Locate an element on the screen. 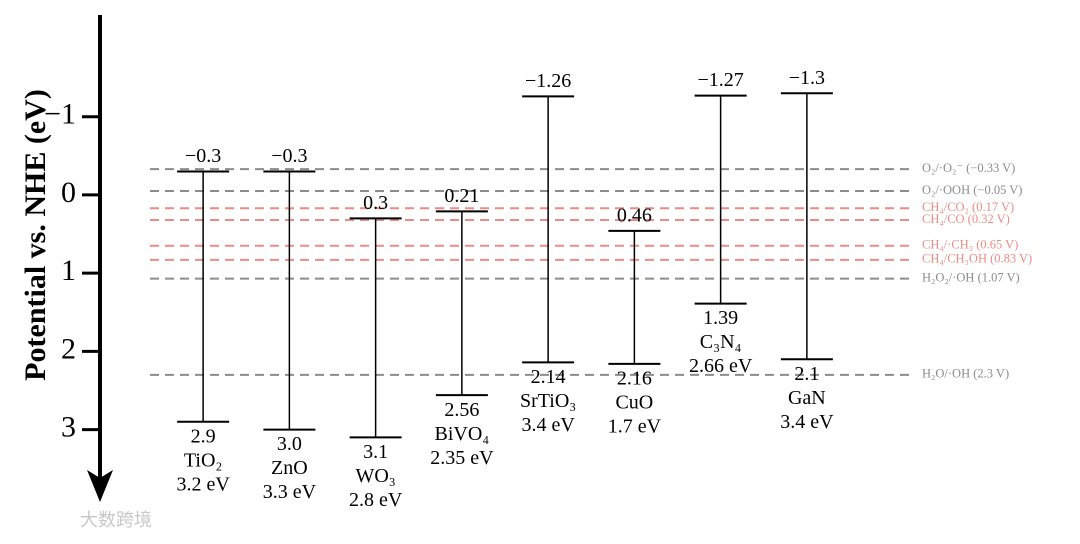 The height and width of the screenshot is (544, 1080). material-name: BiVO₄ is located at coordinates (461, 434).